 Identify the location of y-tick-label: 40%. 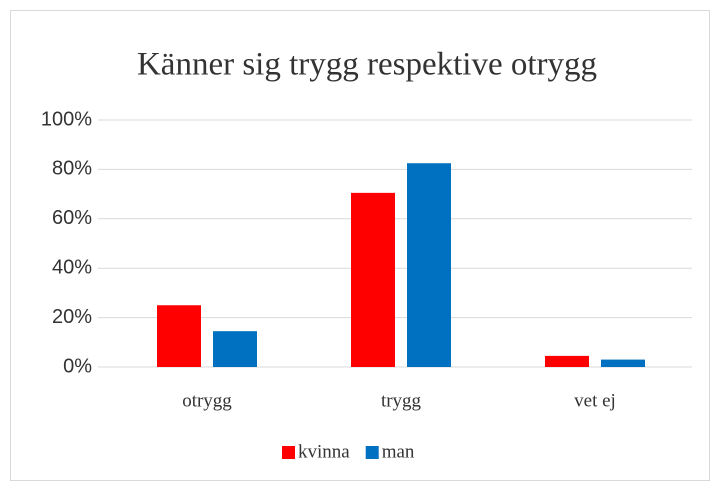
(72, 267).